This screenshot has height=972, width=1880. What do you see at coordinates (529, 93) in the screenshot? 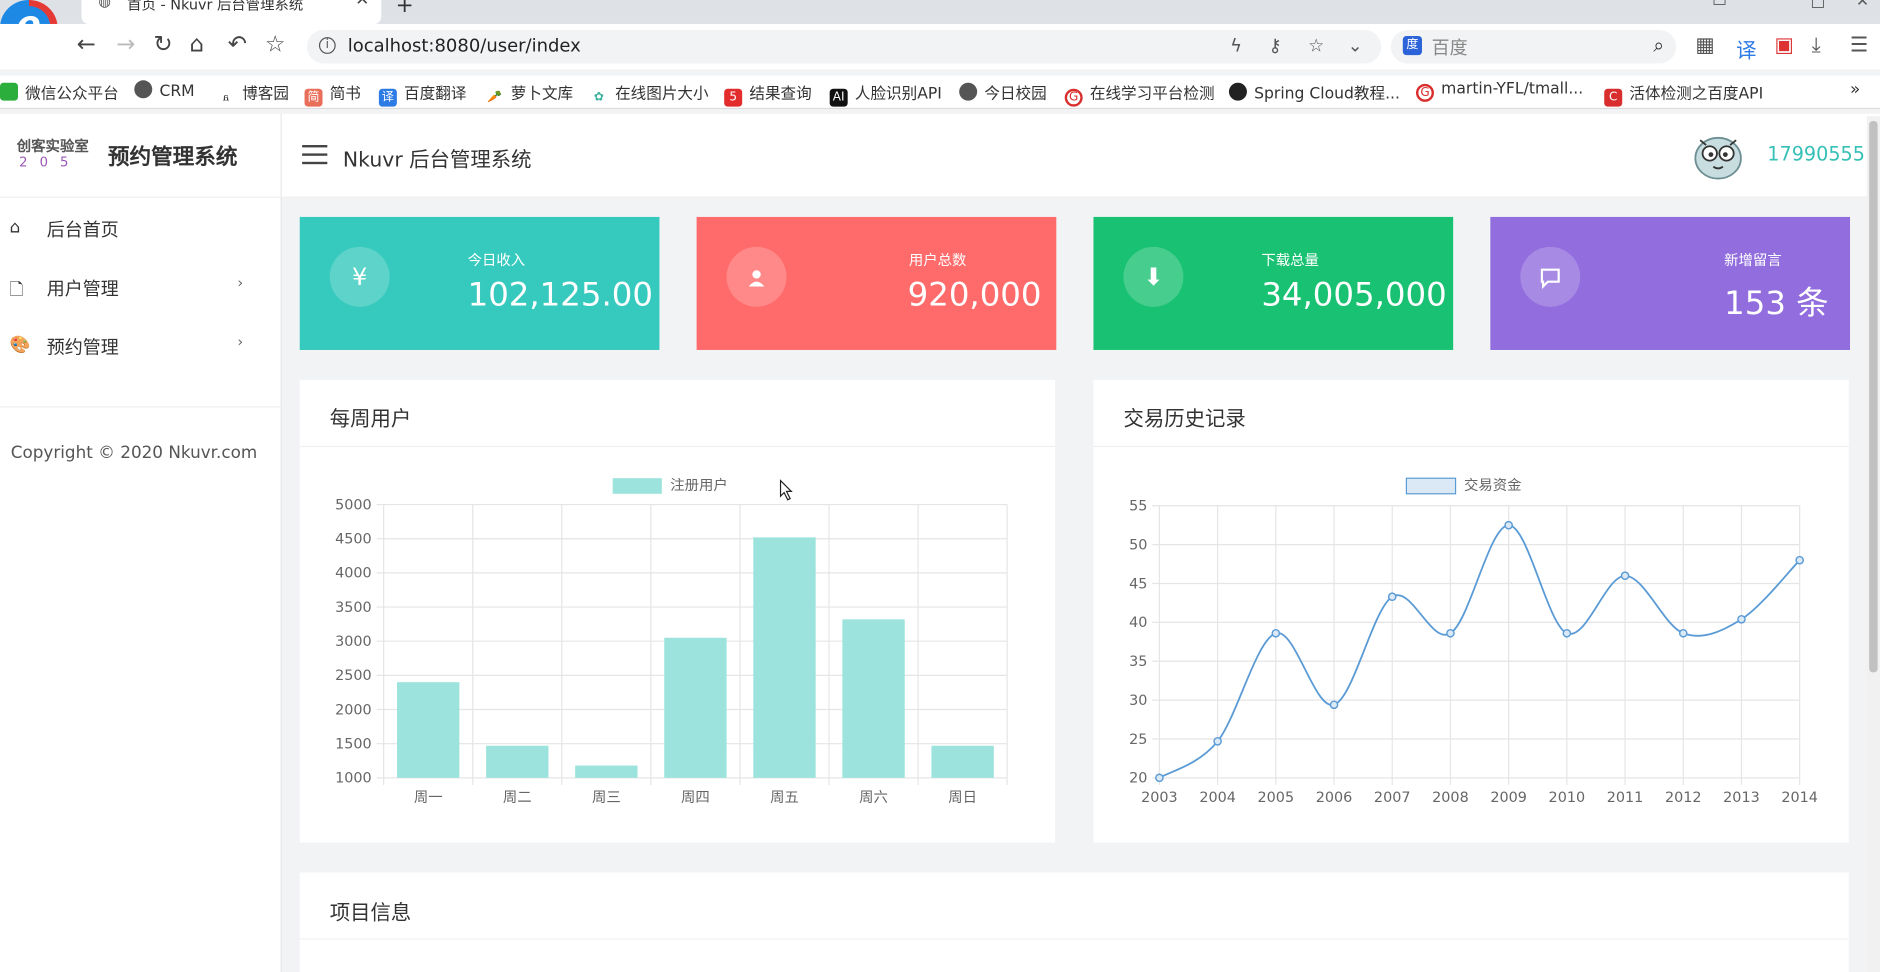
I see `bookmark-item: 🥕 萝卜文库` at bounding box center [529, 93].